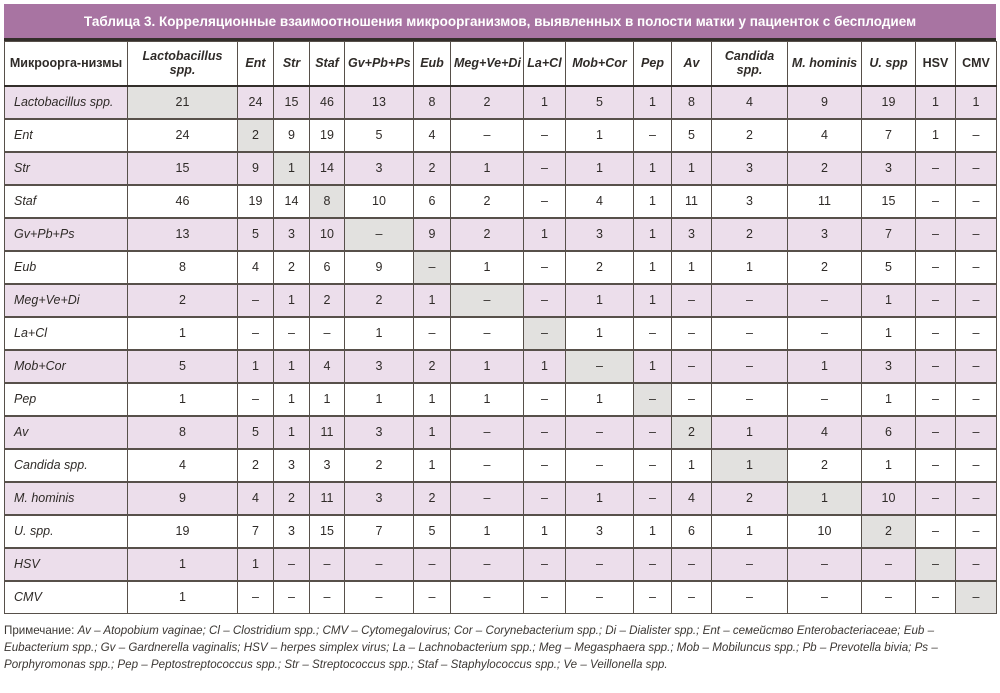  I want to click on matrix-cell: 13, so click(379, 102).